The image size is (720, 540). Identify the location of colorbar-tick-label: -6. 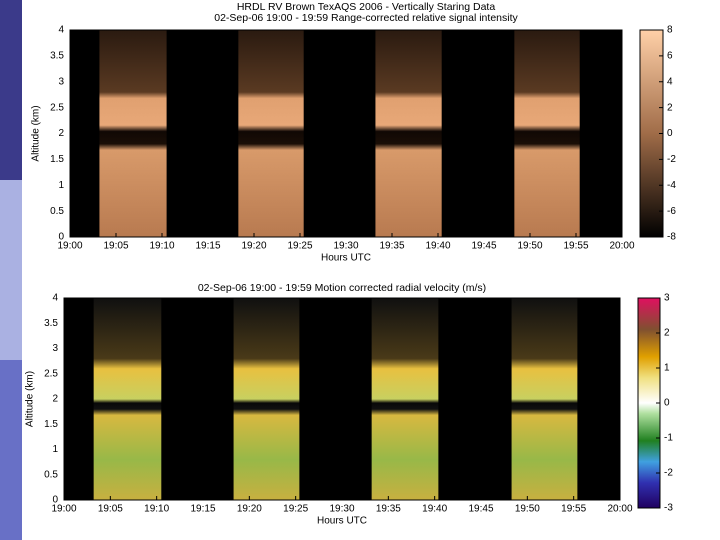
(671, 211).